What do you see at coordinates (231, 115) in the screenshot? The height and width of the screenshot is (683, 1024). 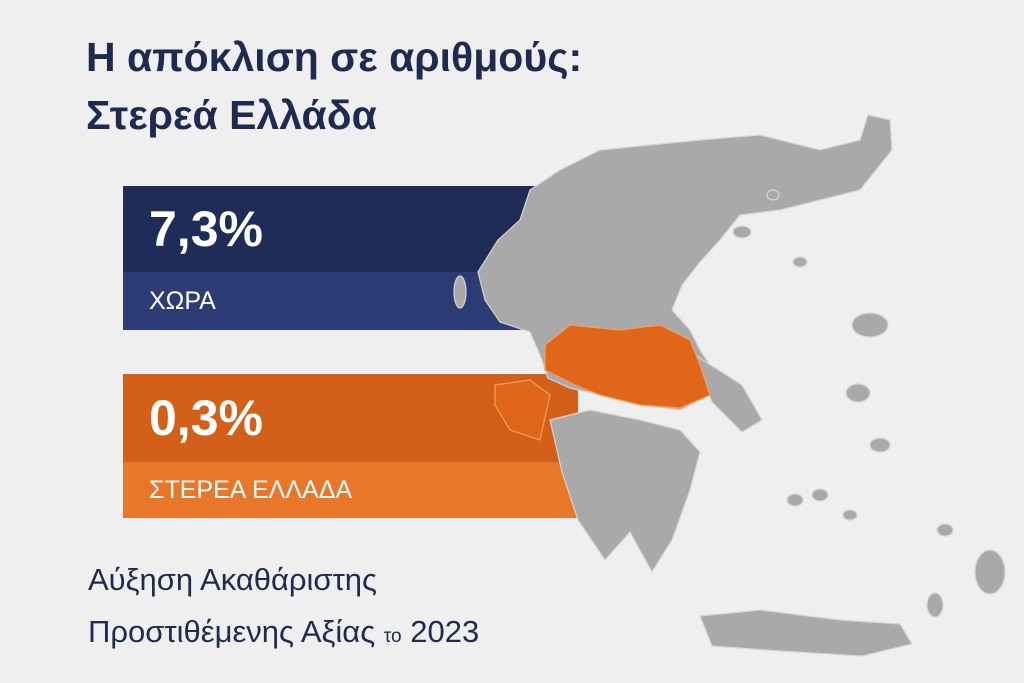 I see `title: Στερεά Ελλάδα` at bounding box center [231, 115].